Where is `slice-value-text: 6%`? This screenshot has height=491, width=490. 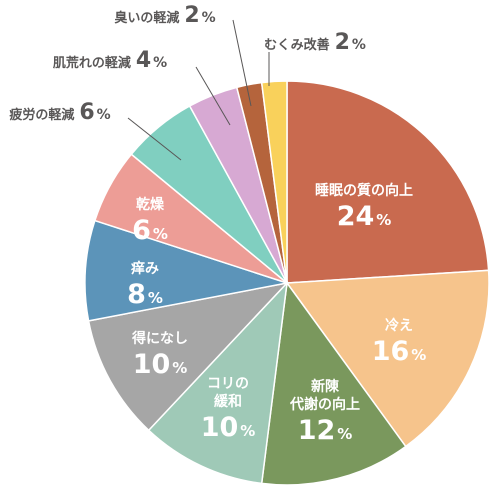
slice-value-text: 6% is located at coordinates (150, 230).